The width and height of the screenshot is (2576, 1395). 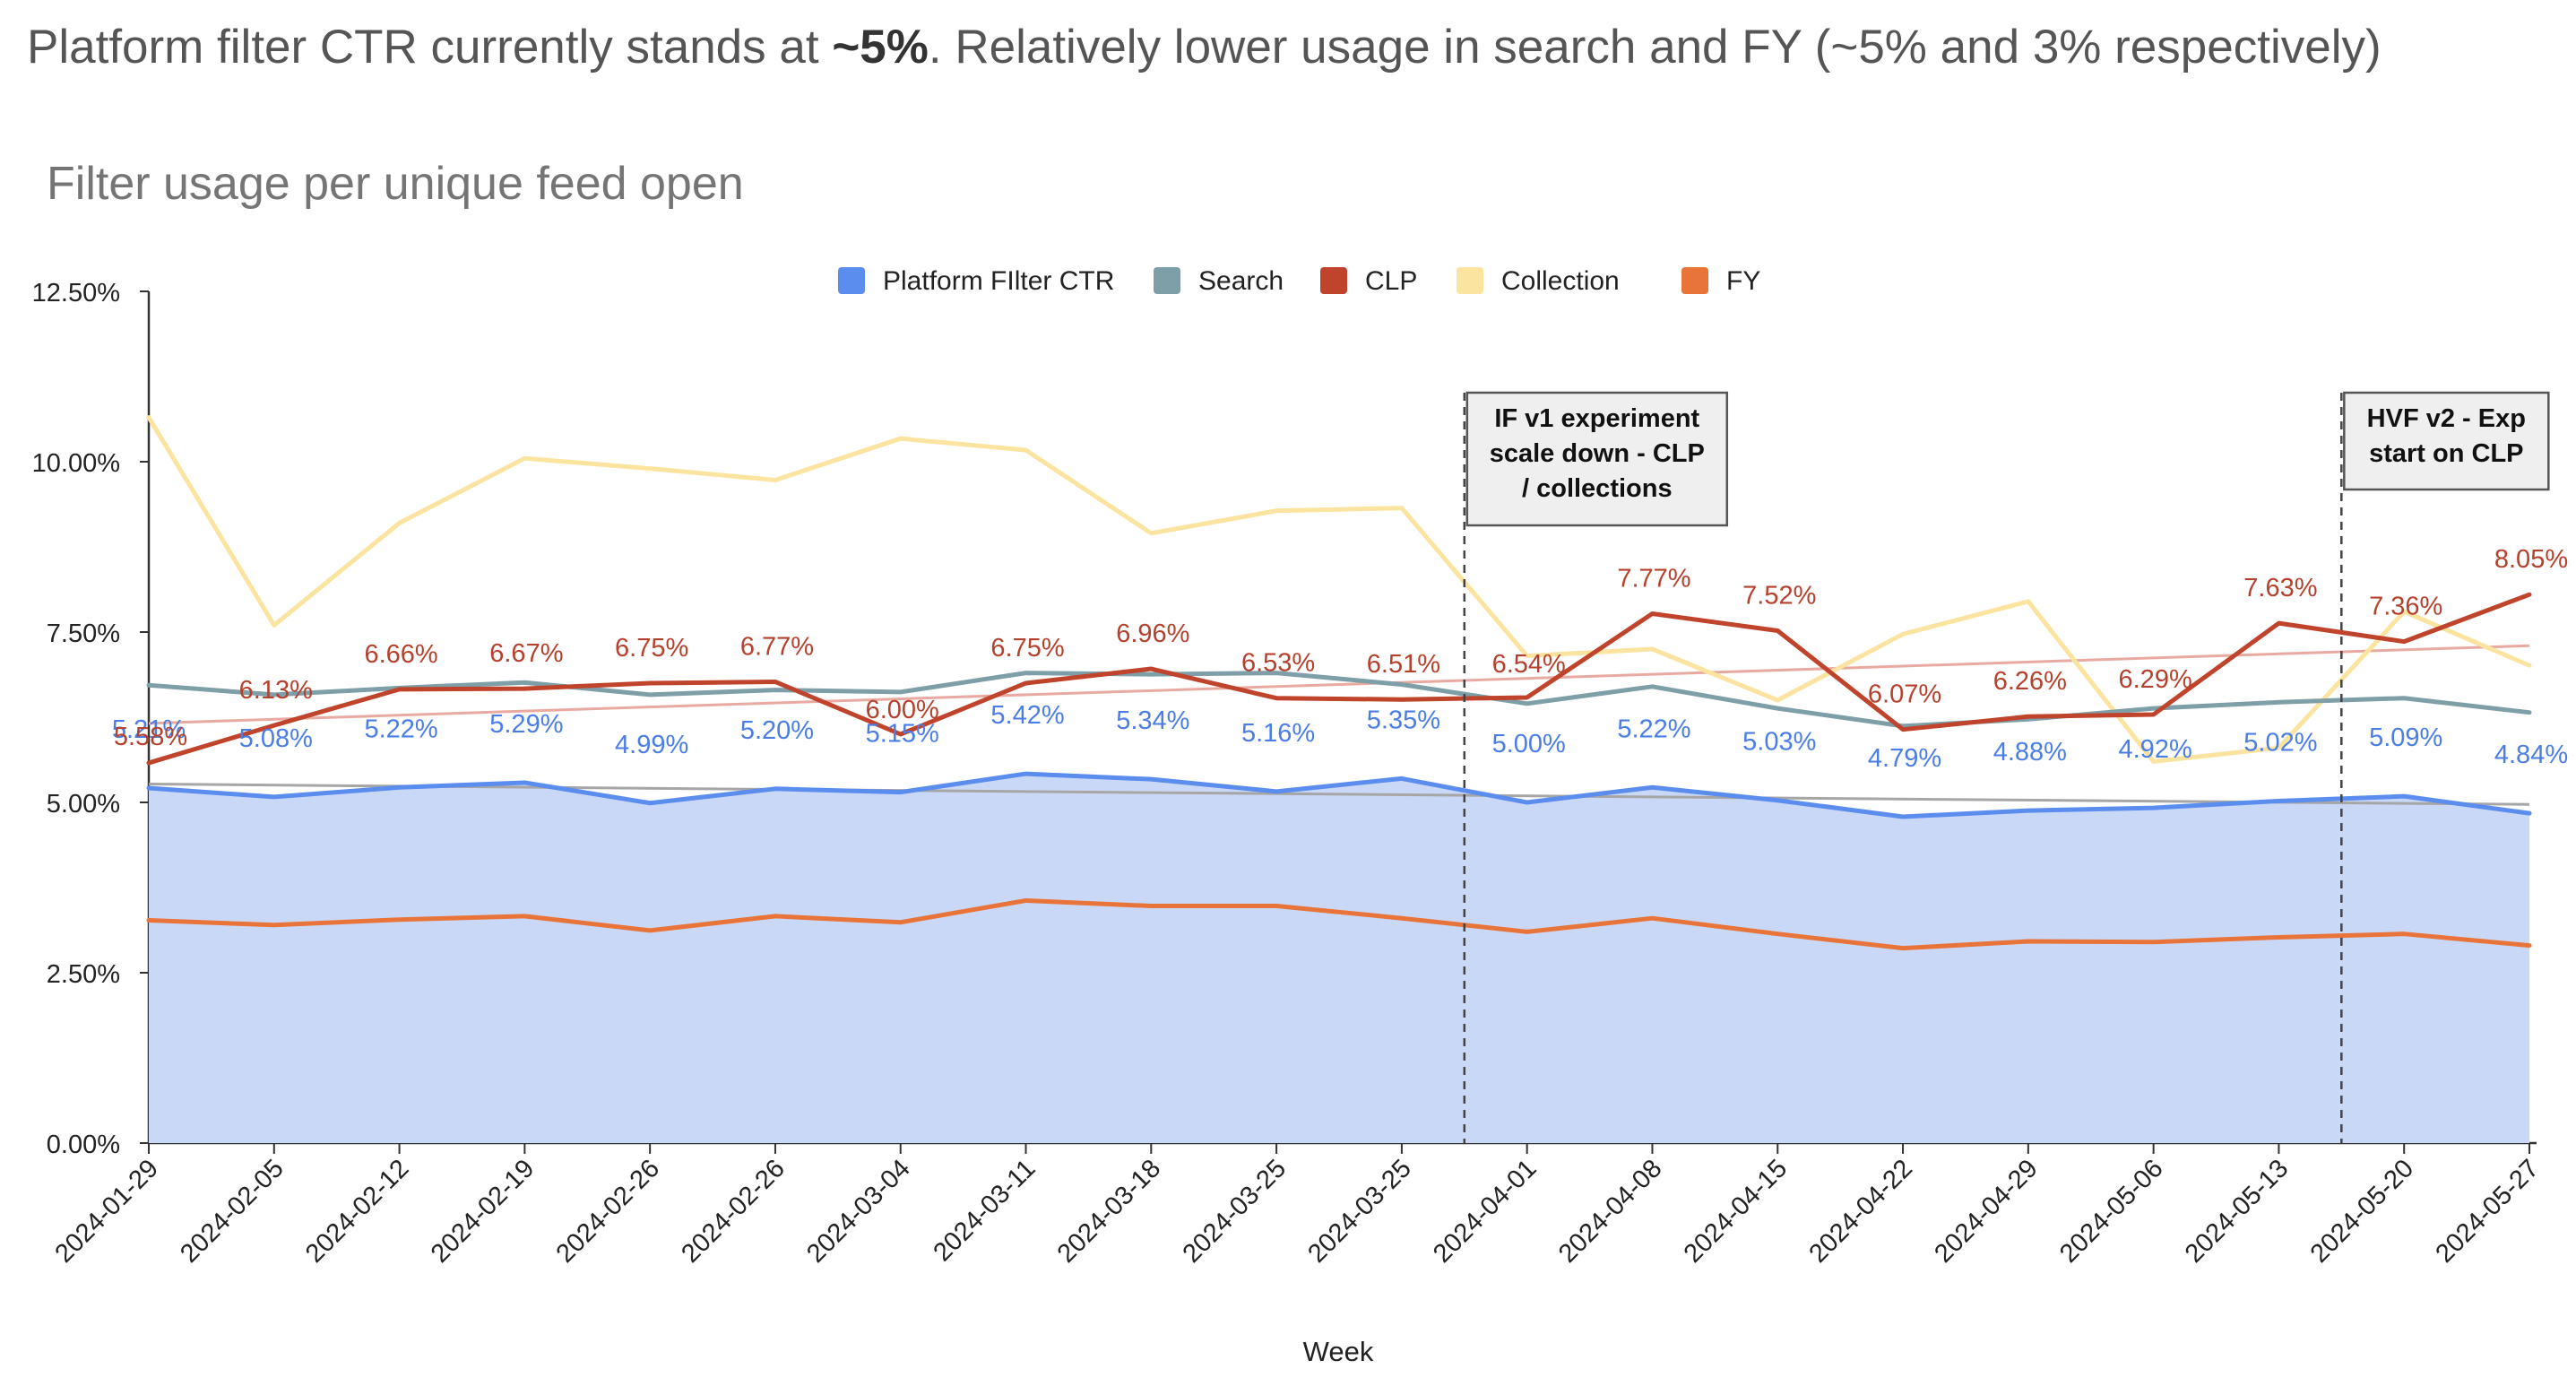 What do you see at coordinates (2446, 453) in the screenshot?
I see `annotation-text: start on CLP` at bounding box center [2446, 453].